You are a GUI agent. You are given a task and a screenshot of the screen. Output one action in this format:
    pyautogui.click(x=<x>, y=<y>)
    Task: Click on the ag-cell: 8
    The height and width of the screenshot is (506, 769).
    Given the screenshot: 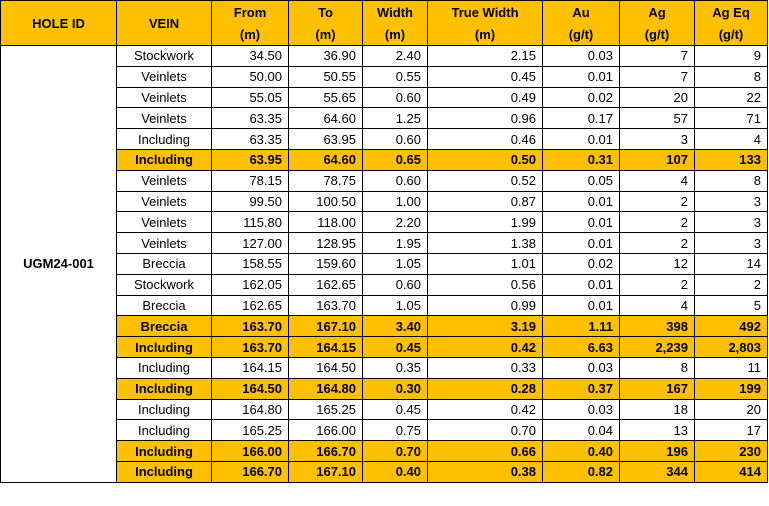 What is the action you would take?
    pyautogui.click(x=657, y=367)
    